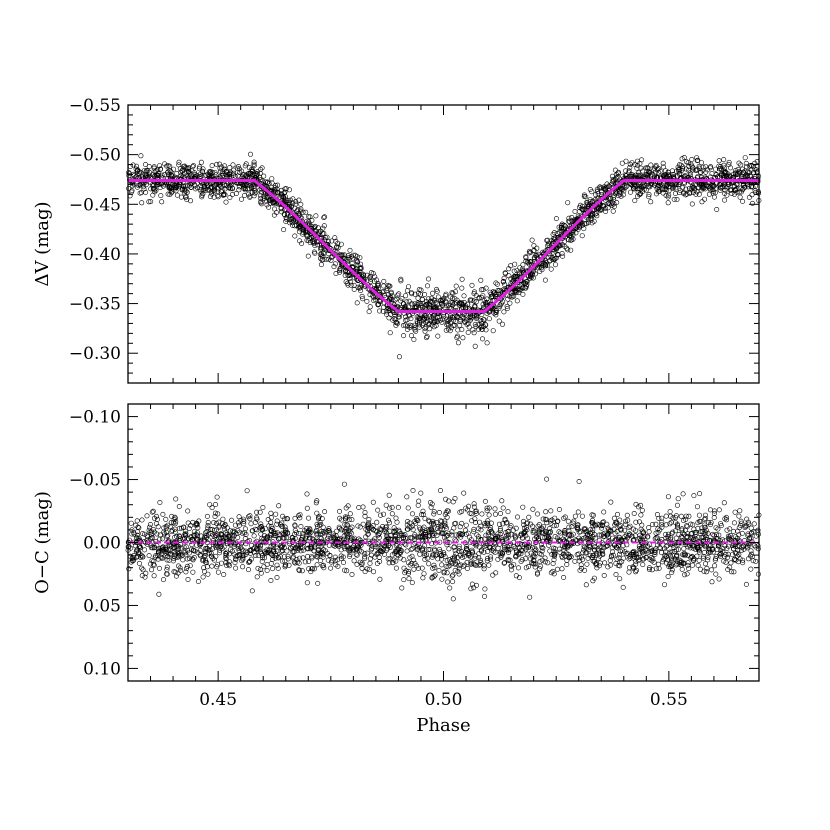 This screenshot has width=830, height=830. What do you see at coordinates (443, 539) in the screenshot?
I see `bottom-data-points` at bounding box center [443, 539].